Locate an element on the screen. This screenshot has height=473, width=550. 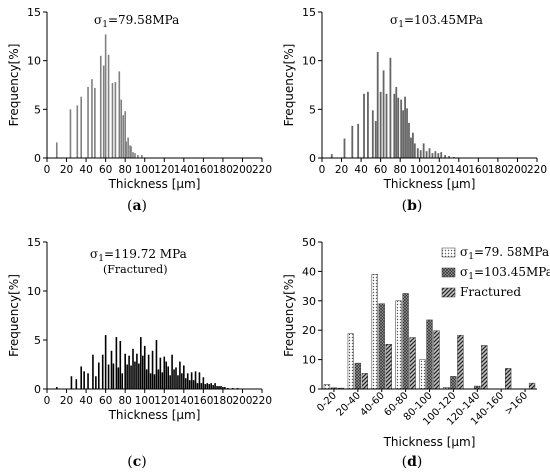
panel-caption: (b) is located at coordinates (412, 206).